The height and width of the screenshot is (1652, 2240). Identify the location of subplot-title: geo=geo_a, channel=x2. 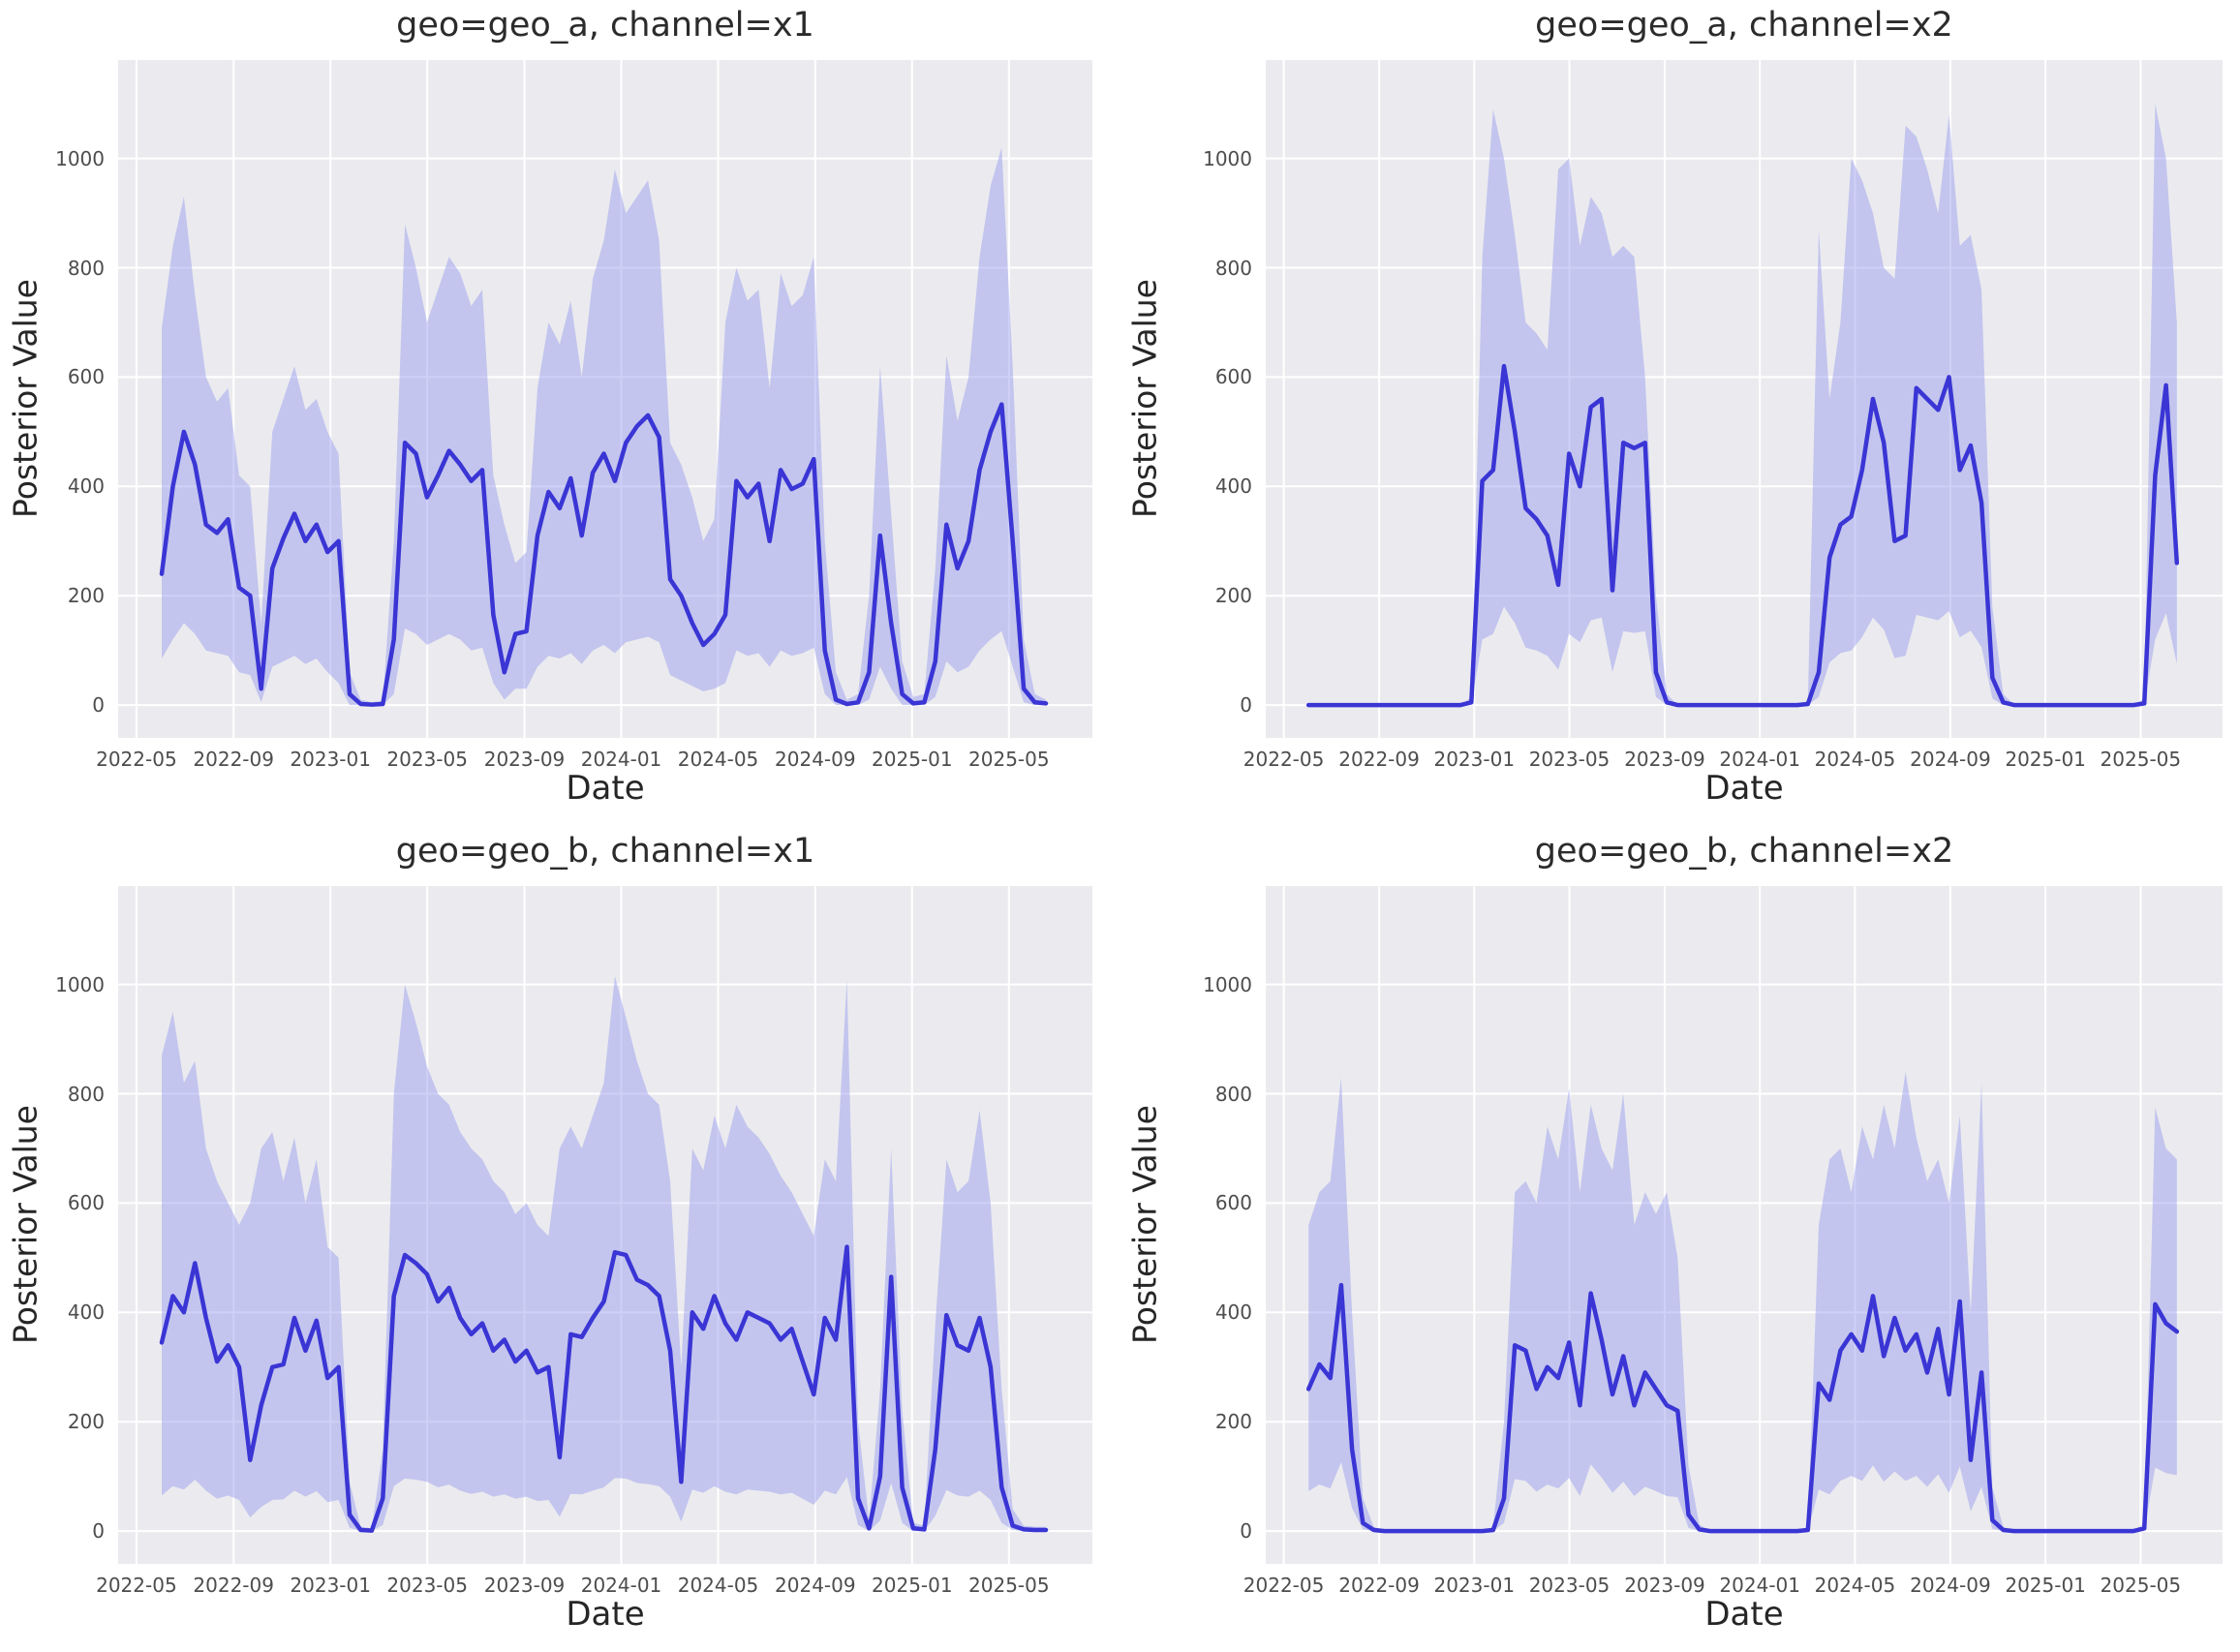
(1744, 25).